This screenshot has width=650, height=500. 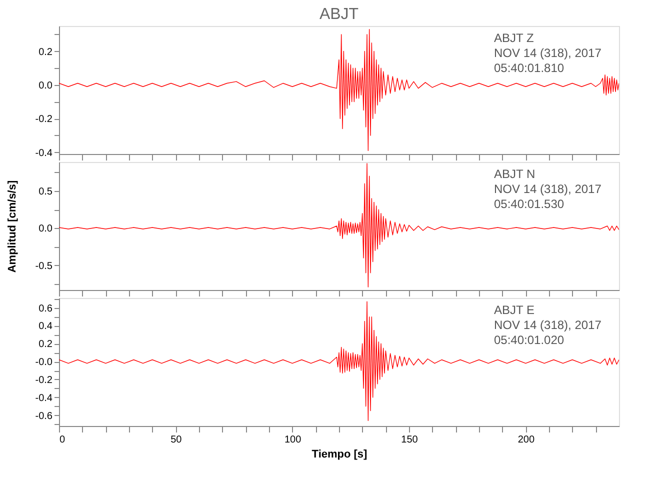 What do you see at coordinates (44, 362) in the screenshot?
I see `y-tick-label: -0.0` at bounding box center [44, 362].